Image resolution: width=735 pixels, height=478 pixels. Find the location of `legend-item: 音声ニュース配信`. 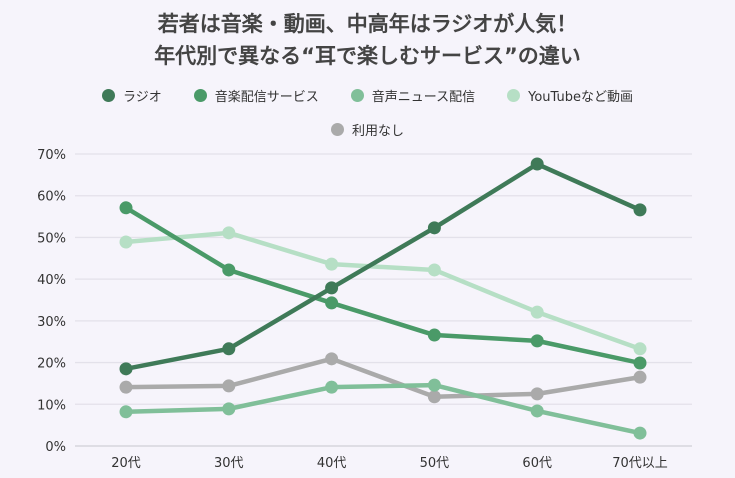

legend-item: 音声ニュース配信 is located at coordinates (413, 95).